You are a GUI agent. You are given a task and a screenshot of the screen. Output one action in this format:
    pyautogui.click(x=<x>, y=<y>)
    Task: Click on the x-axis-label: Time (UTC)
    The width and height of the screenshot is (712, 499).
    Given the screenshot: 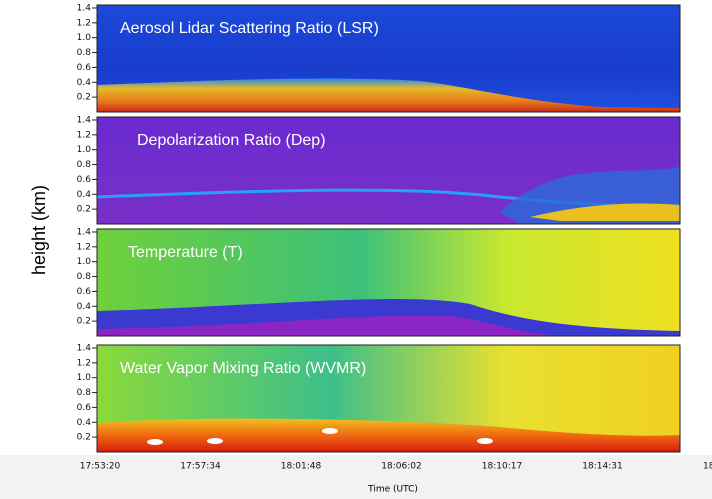 What is the action you would take?
    pyautogui.click(x=392, y=490)
    